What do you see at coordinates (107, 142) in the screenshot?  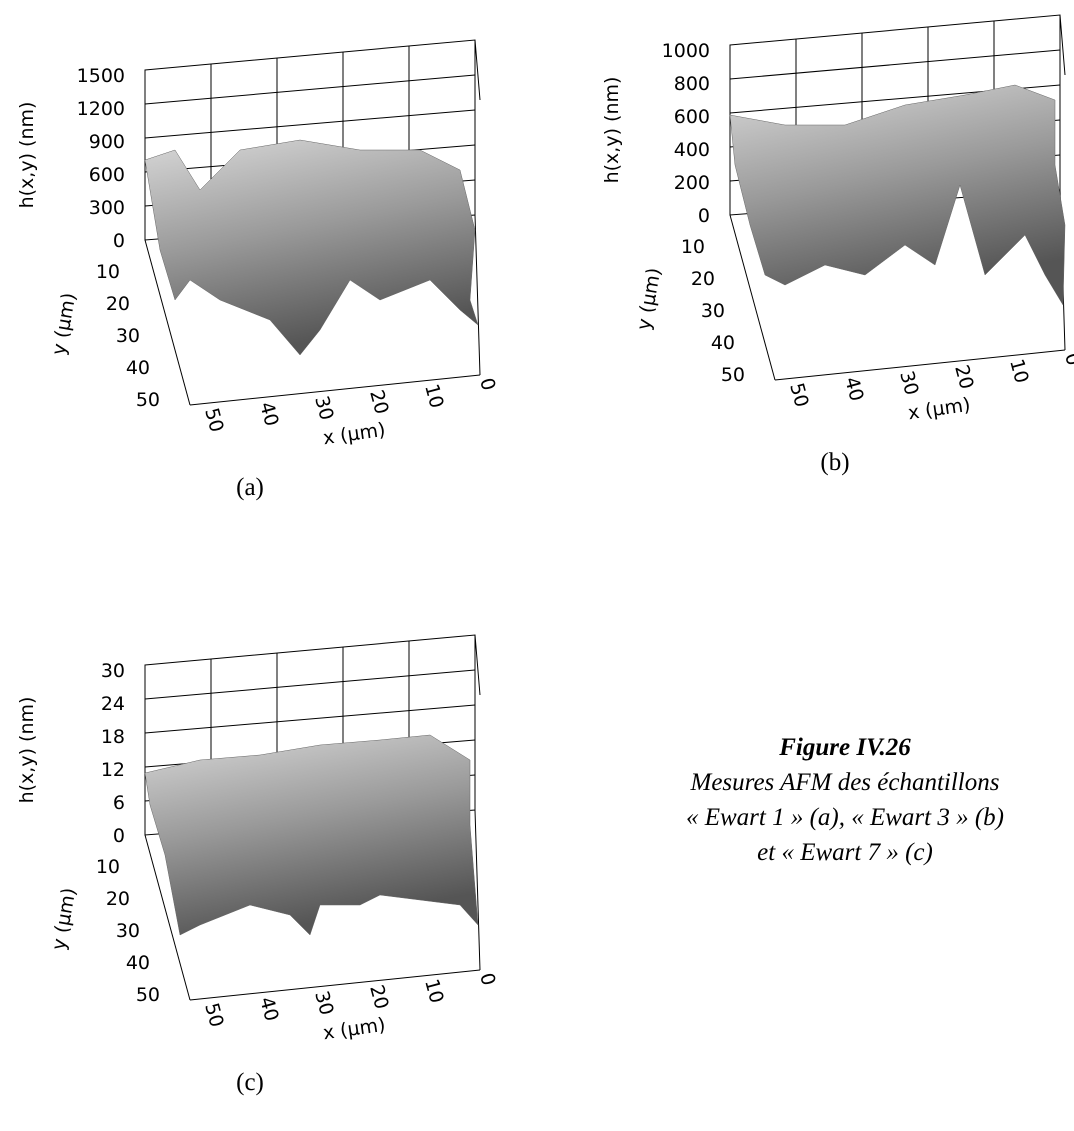 I see `z-tick-label: 900` at bounding box center [107, 142].